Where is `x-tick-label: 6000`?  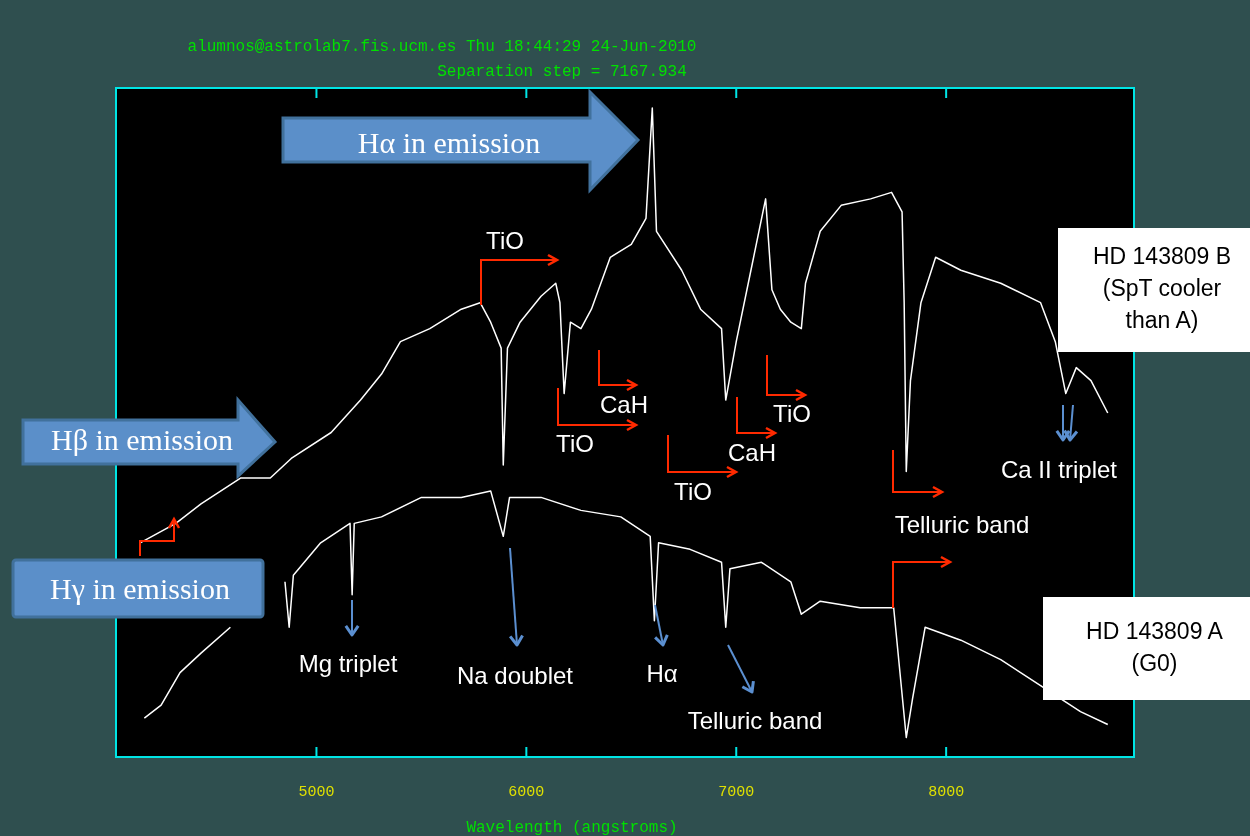 x-tick-label: 6000 is located at coordinates (526, 792).